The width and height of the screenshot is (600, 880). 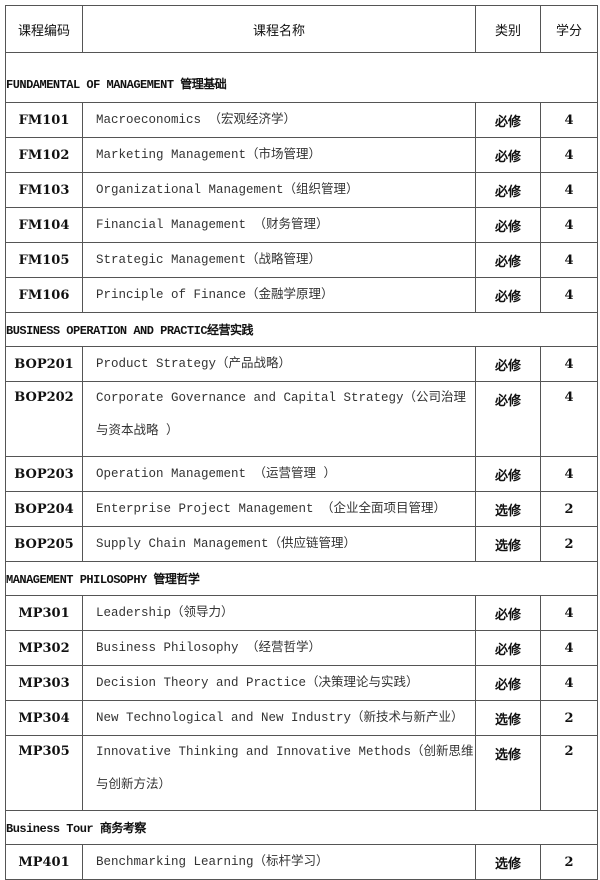 What do you see at coordinates (44, 648) in the screenshot?
I see `course-code: MP302` at bounding box center [44, 648].